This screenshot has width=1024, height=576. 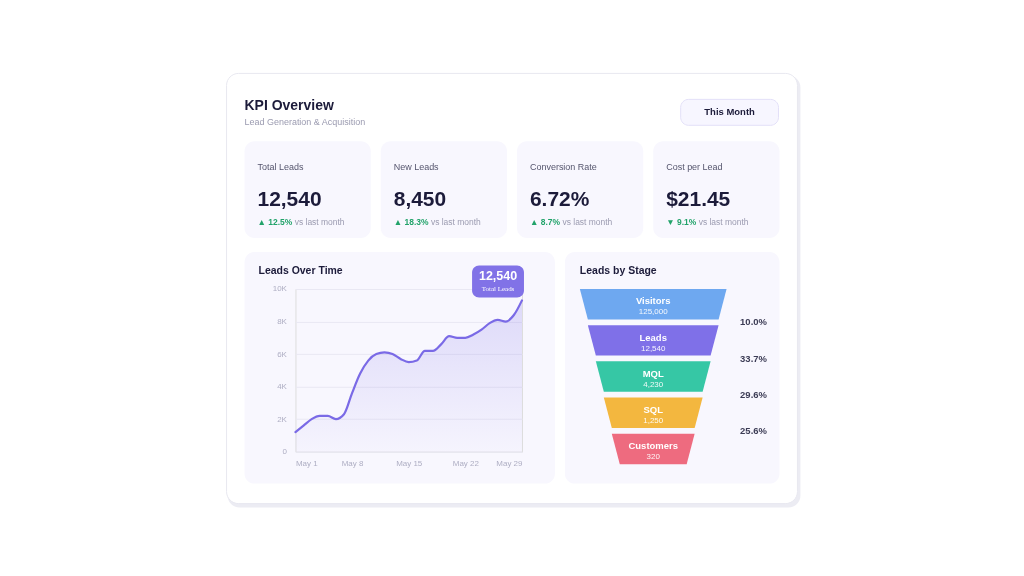 I want to click on text: Lead Generation & Acquisition, so click(x=305, y=122).